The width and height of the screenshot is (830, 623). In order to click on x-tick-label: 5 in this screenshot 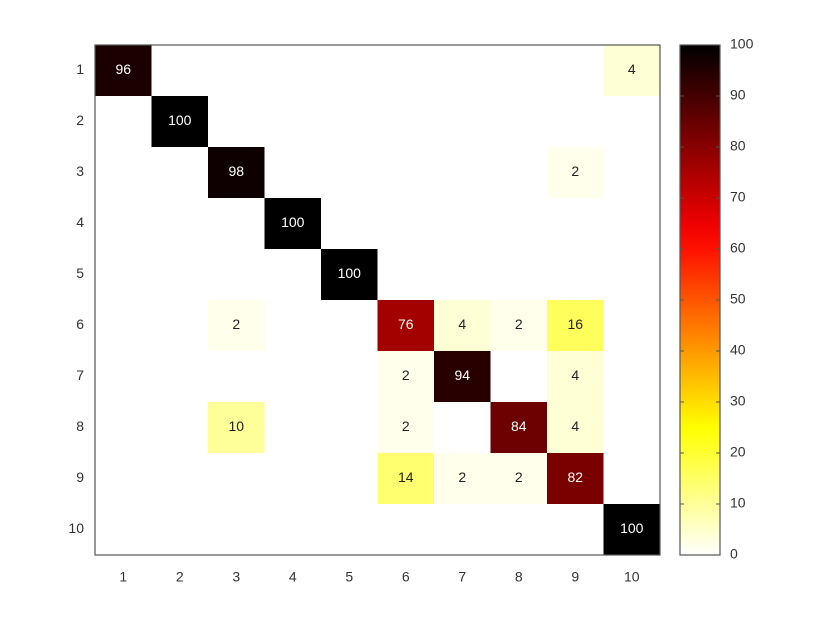, I will do `click(349, 577)`.